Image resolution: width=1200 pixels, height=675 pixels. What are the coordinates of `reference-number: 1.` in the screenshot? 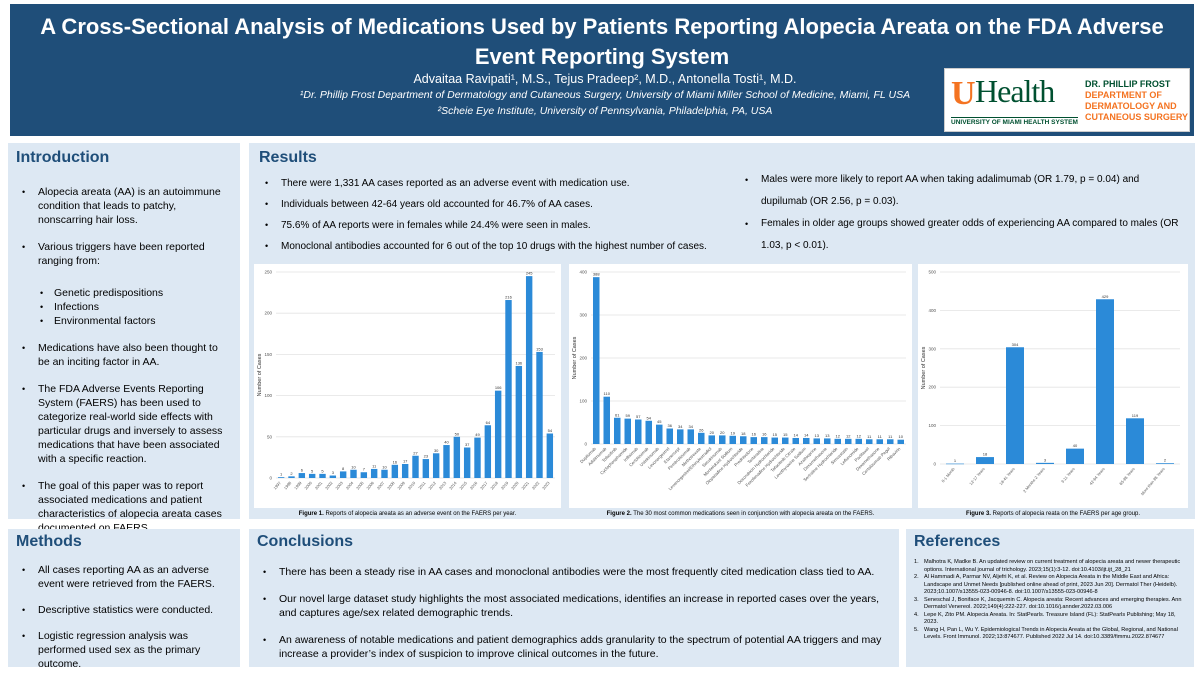 It's located at (916, 562).